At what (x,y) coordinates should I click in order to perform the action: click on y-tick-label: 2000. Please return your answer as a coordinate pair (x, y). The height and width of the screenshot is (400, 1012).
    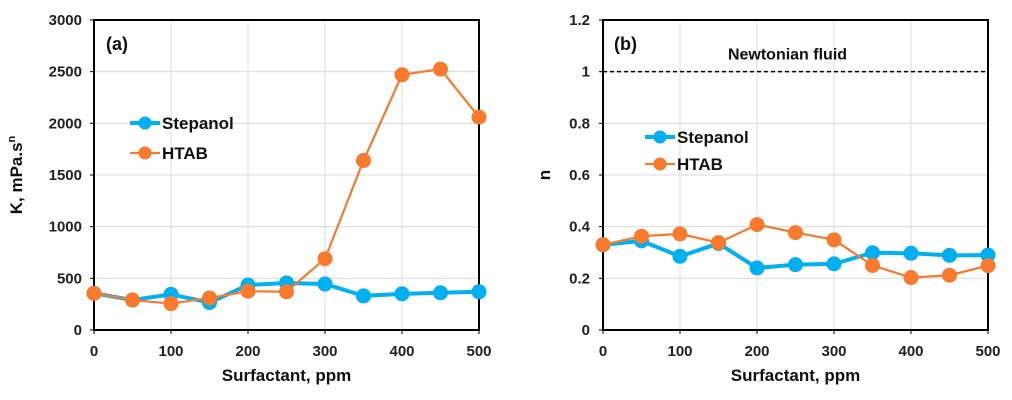
    Looking at the image, I should click on (65, 123).